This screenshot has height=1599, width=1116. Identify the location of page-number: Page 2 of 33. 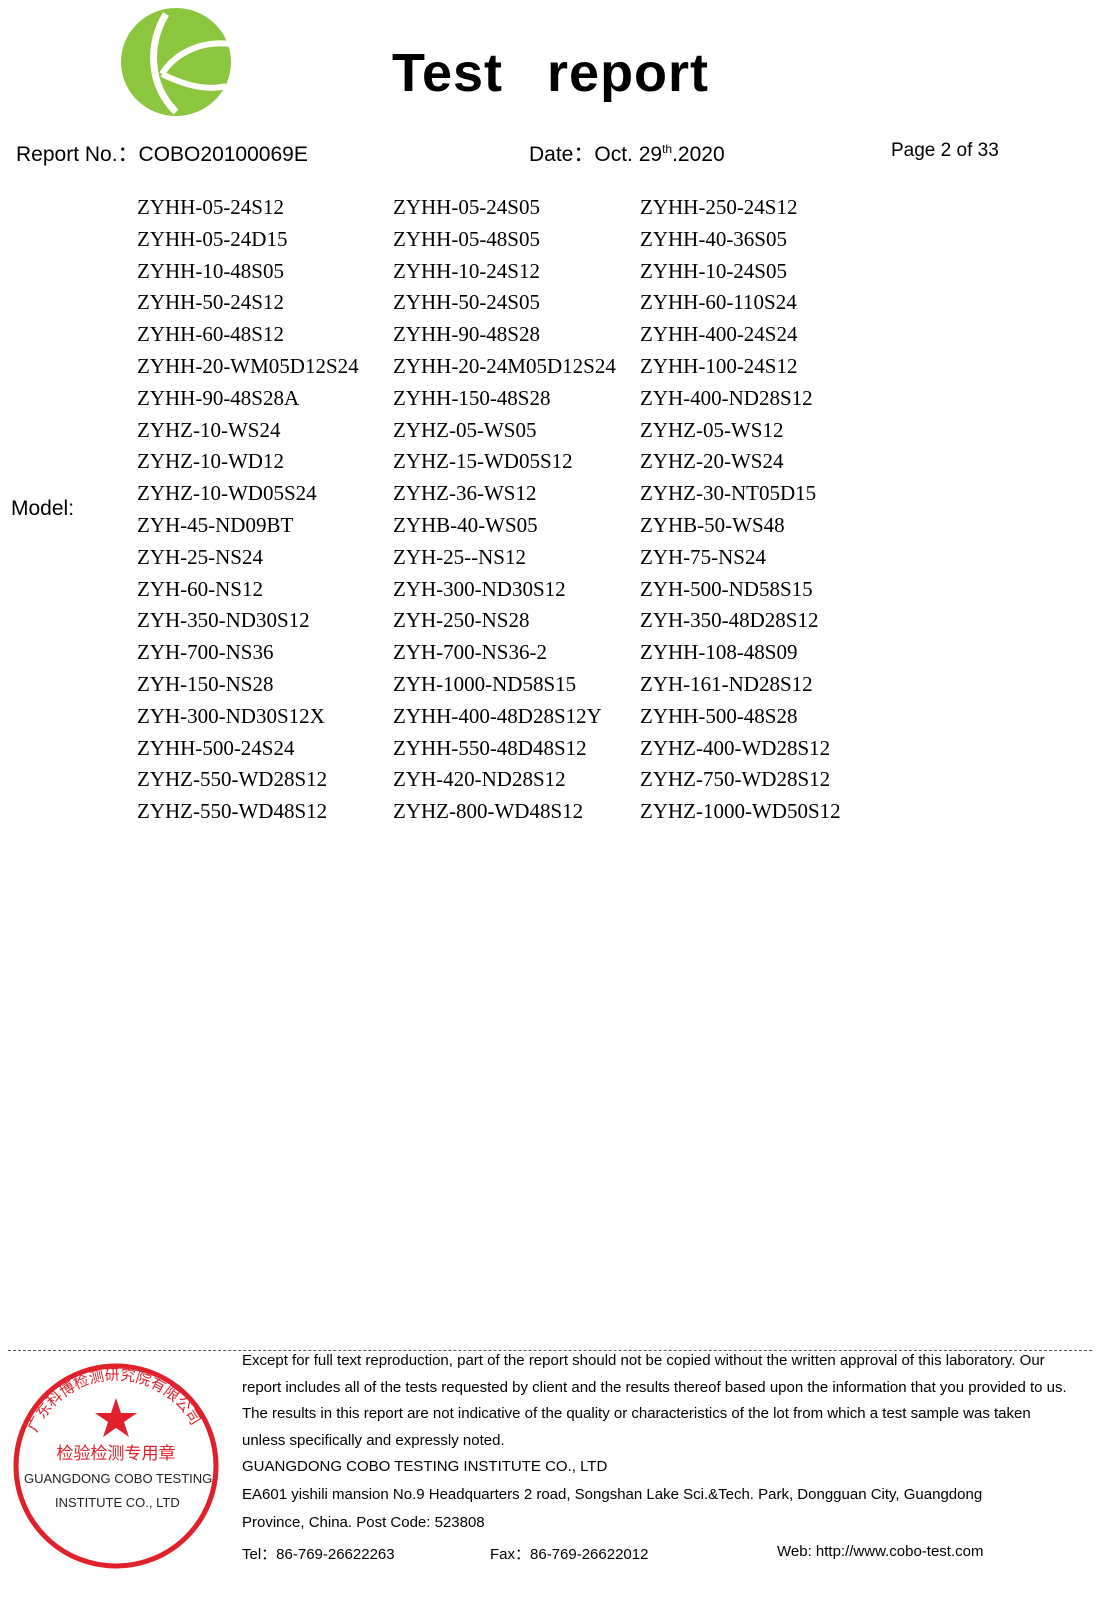
(945, 150).